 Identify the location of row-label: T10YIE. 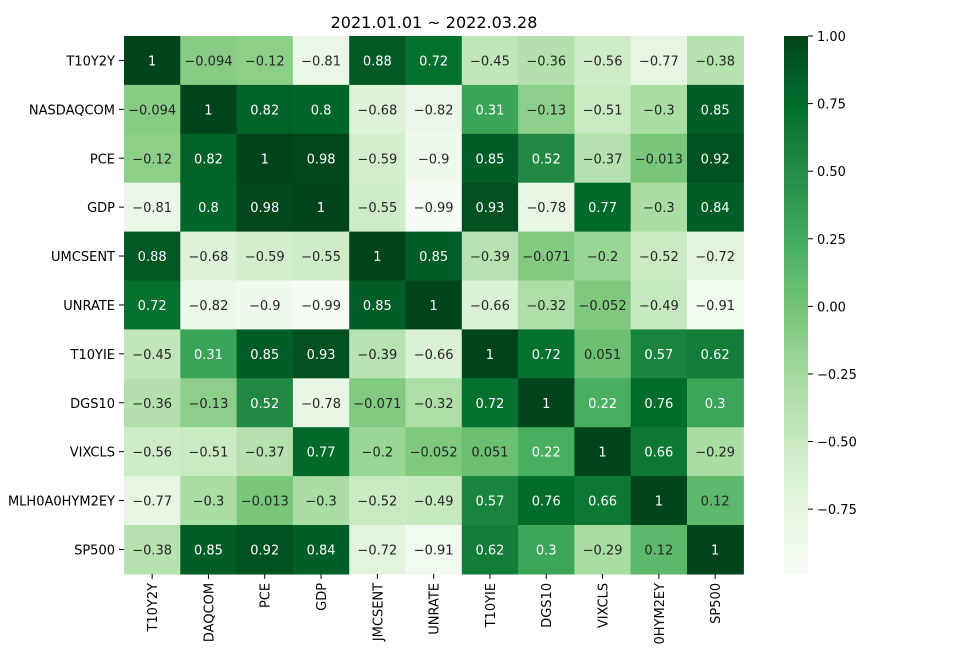
(92, 355).